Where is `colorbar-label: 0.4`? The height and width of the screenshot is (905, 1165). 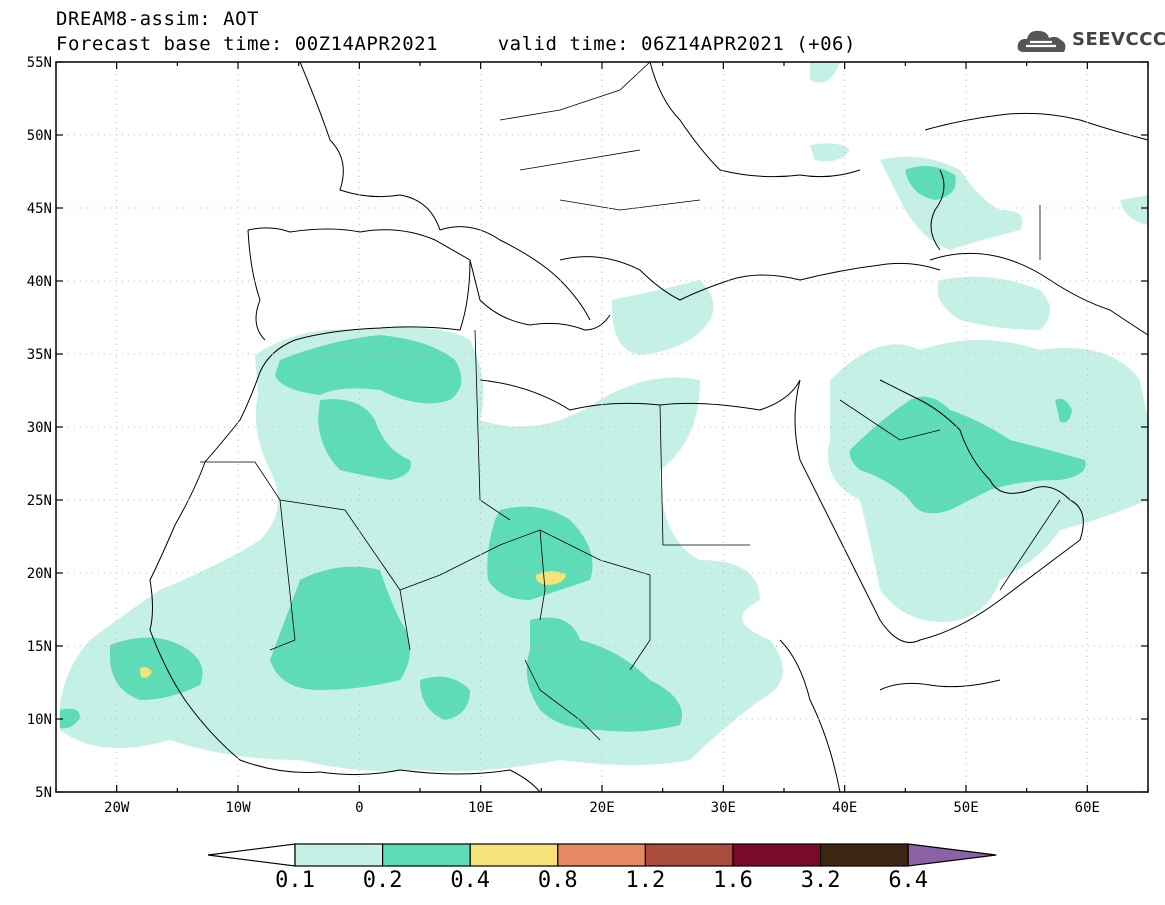 colorbar-label: 0.4 is located at coordinates (470, 880).